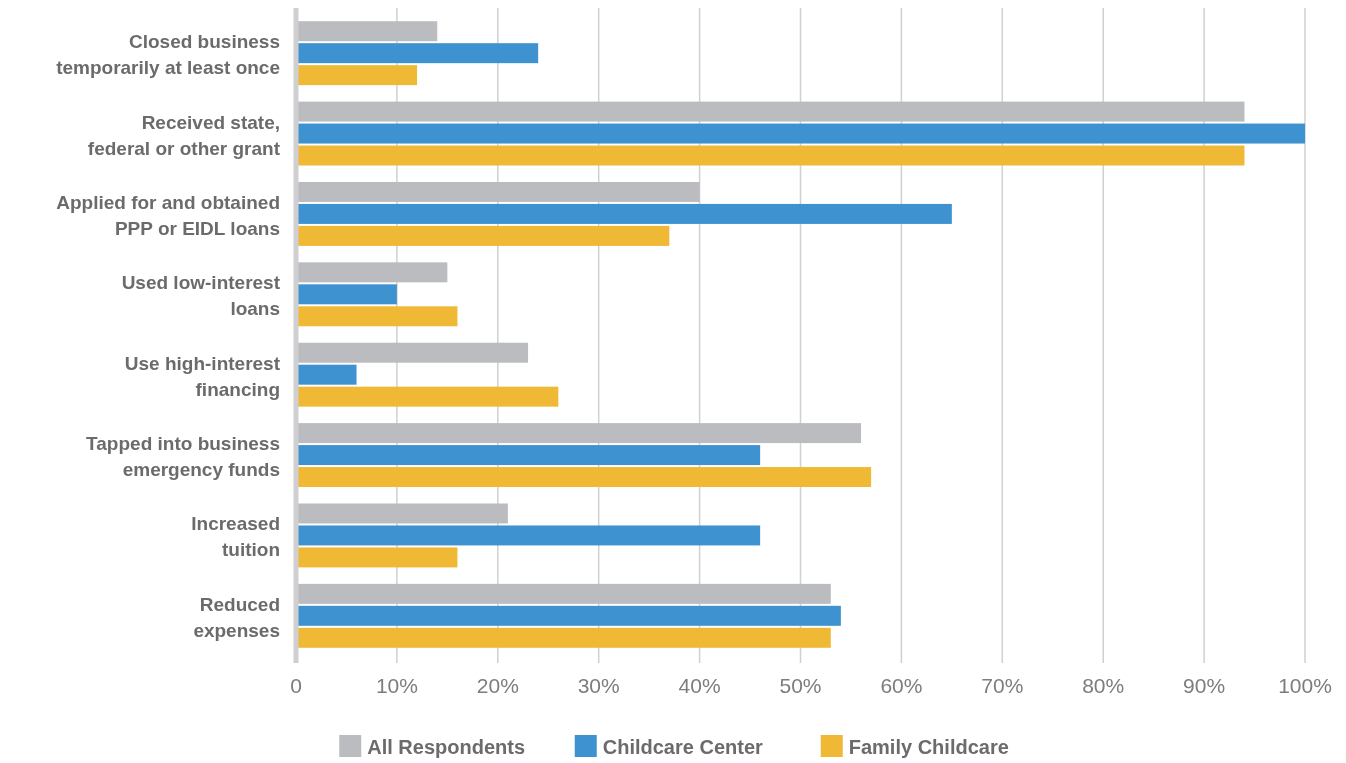 The width and height of the screenshot is (1346, 763). What do you see at coordinates (1103, 685) in the screenshot?
I see `x-tick-label: 80%` at bounding box center [1103, 685].